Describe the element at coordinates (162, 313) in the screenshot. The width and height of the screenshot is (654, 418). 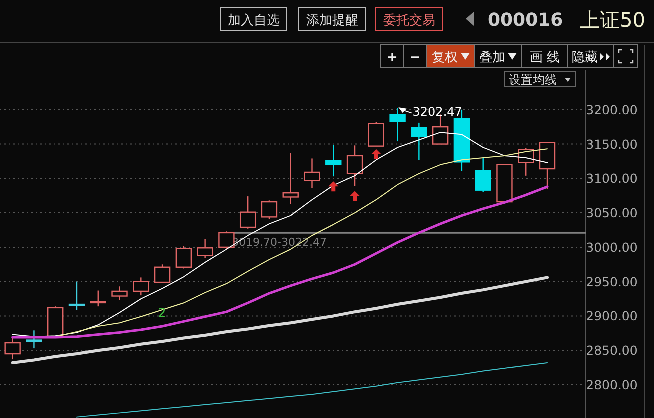
I see `annotation: 2` at that location.